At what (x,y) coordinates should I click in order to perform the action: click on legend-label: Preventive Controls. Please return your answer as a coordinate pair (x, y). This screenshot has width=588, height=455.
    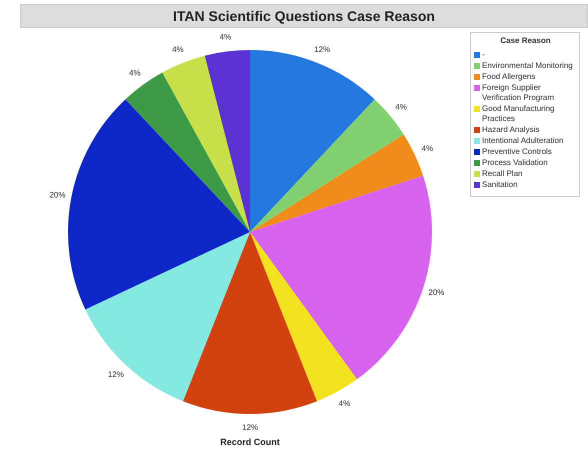
    Looking at the image, I should click on (517, 152).